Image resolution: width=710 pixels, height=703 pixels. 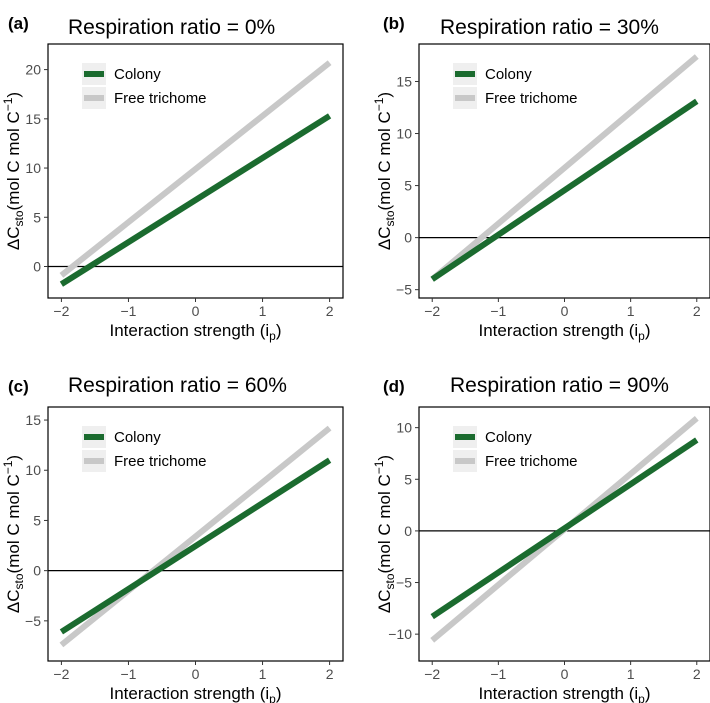 I want to click on y-tick-label: −10, so click(x=400, y=634).